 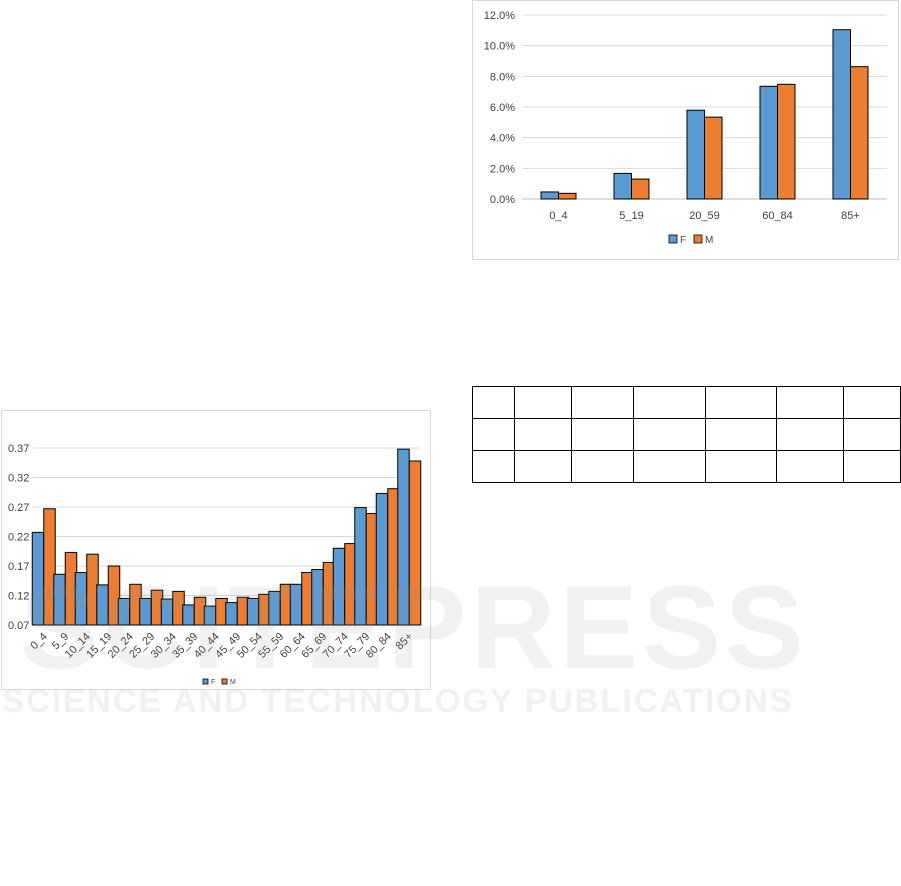 What do you see at coordinates (631, 216) in the screenshot?
I see `x-tick-label: 5_19` at bounding box center [631, 216].